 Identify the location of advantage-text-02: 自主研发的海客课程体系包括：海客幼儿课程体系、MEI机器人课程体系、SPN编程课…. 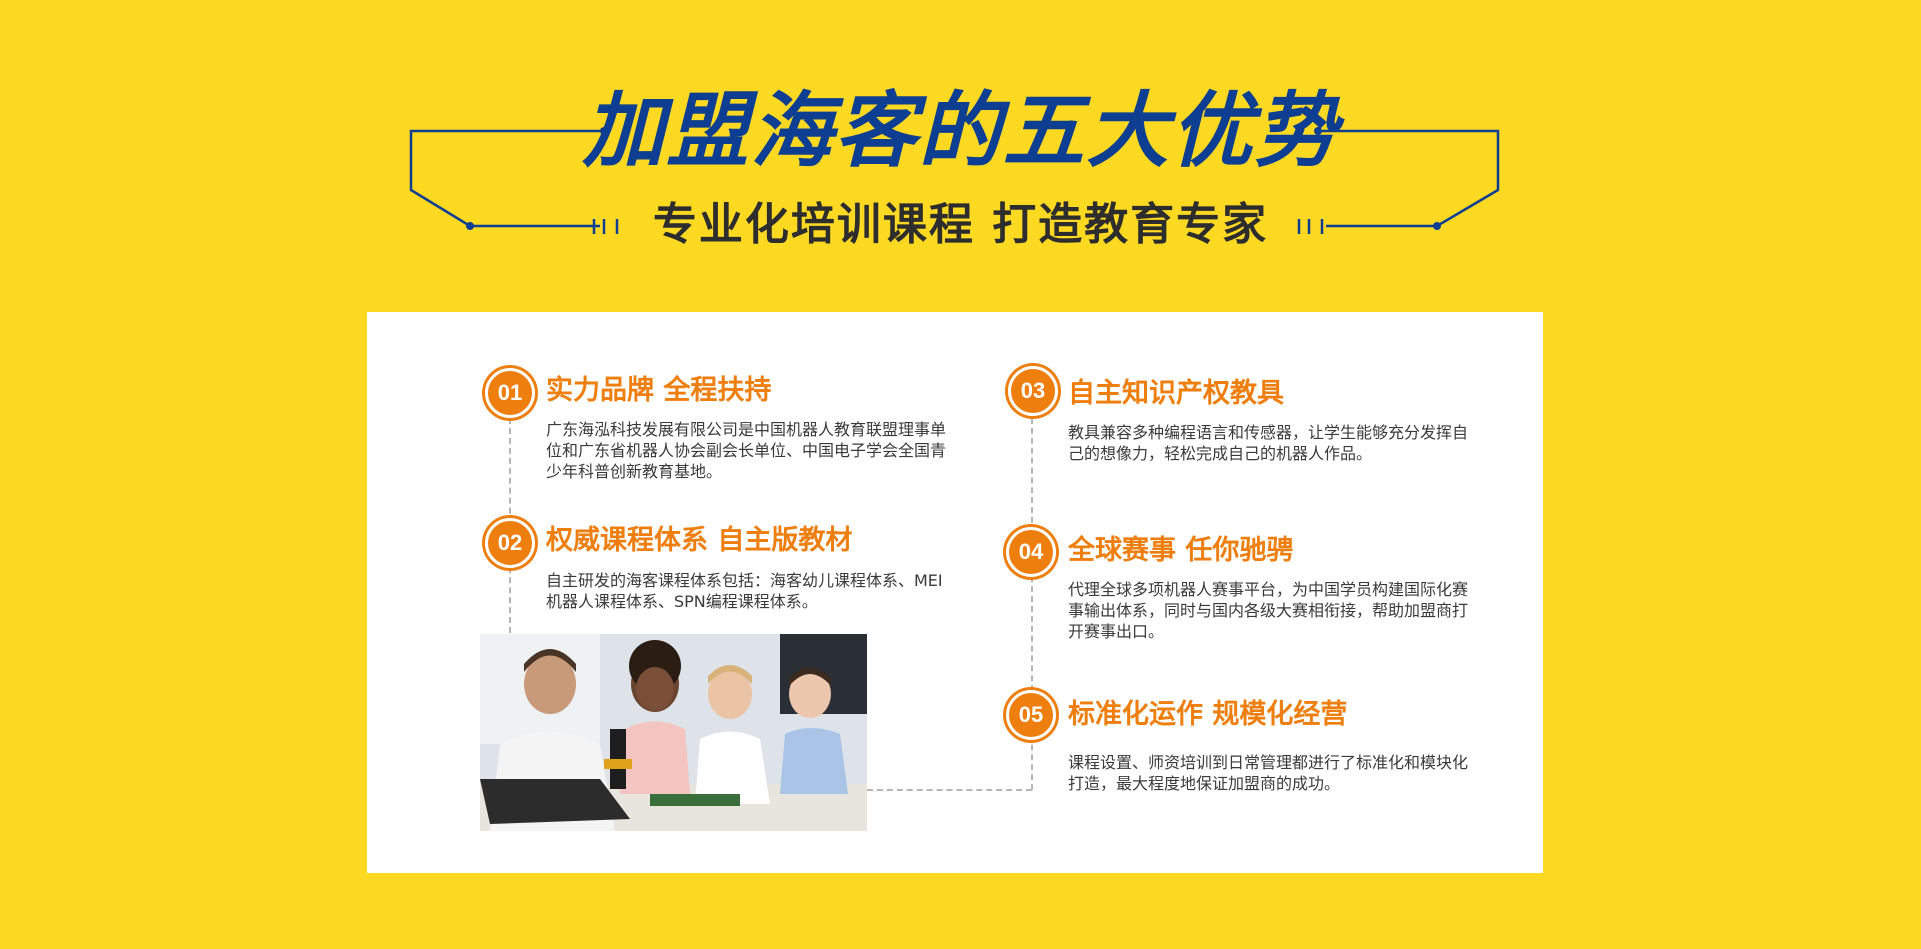
(744, 591).